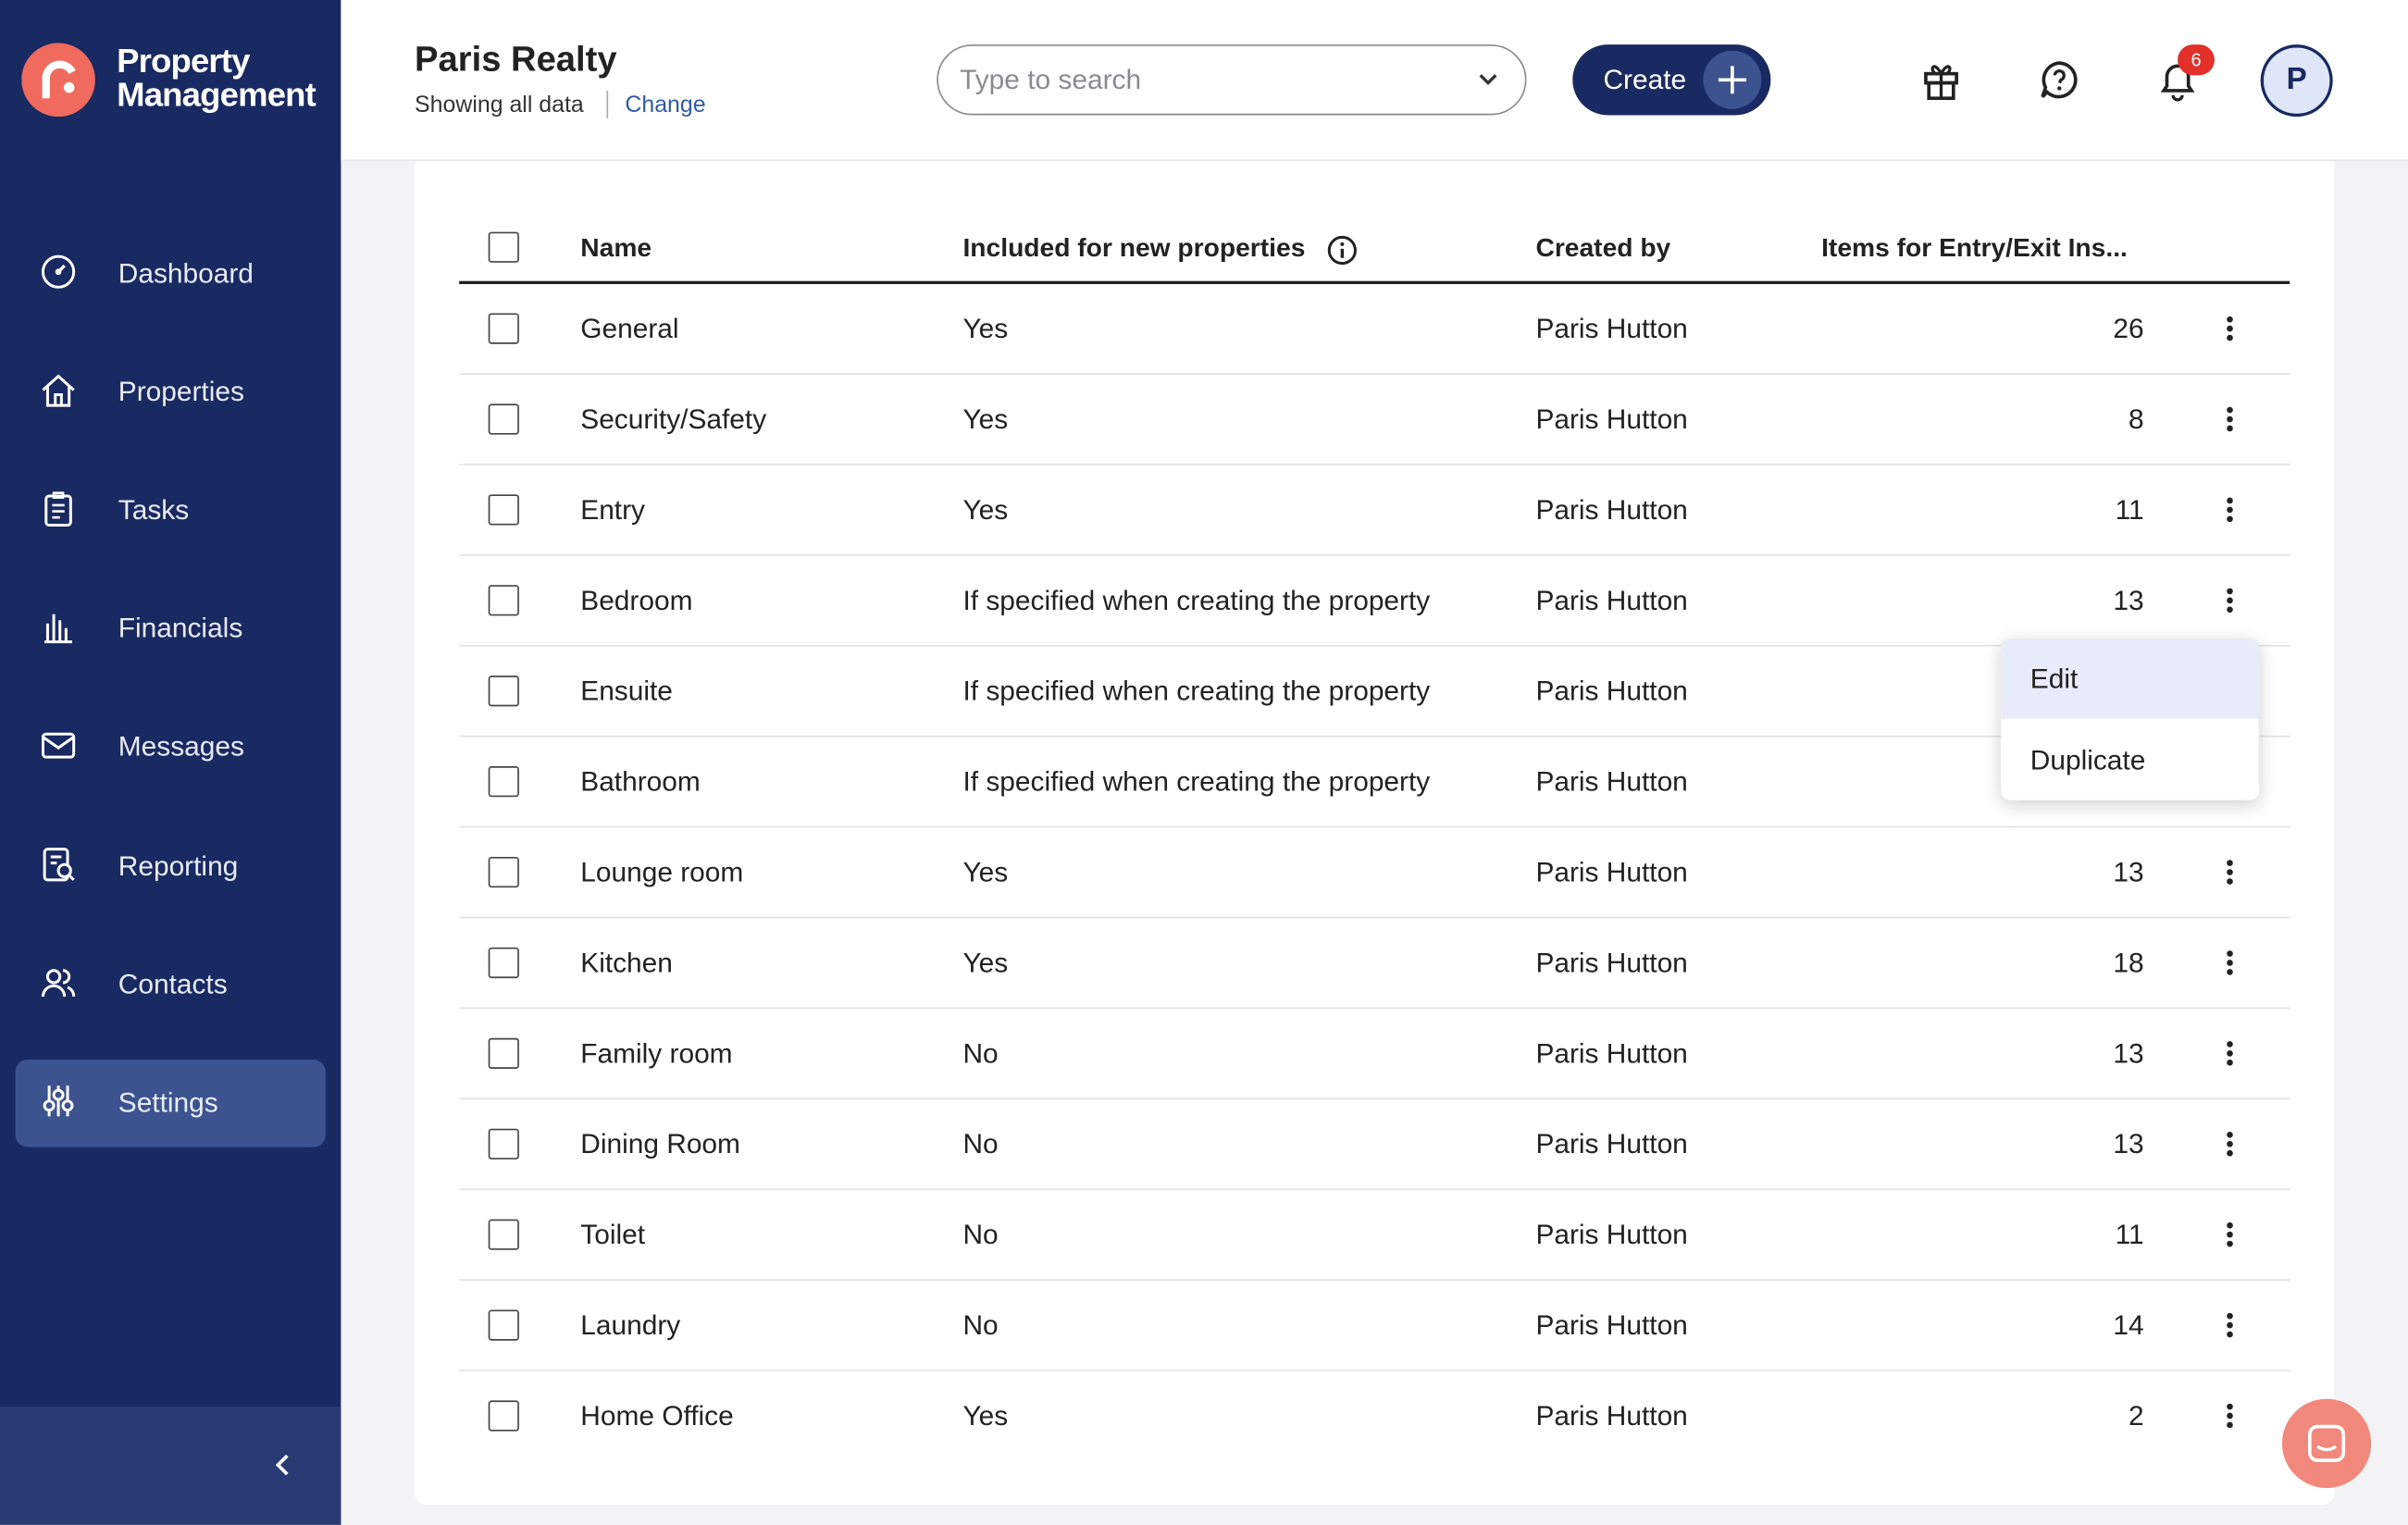 This screenshot has width=2408, height=1525. Describe the element at coordinates (673, 419) in the screenshot. I see `cell: Security/Safety` at that location.